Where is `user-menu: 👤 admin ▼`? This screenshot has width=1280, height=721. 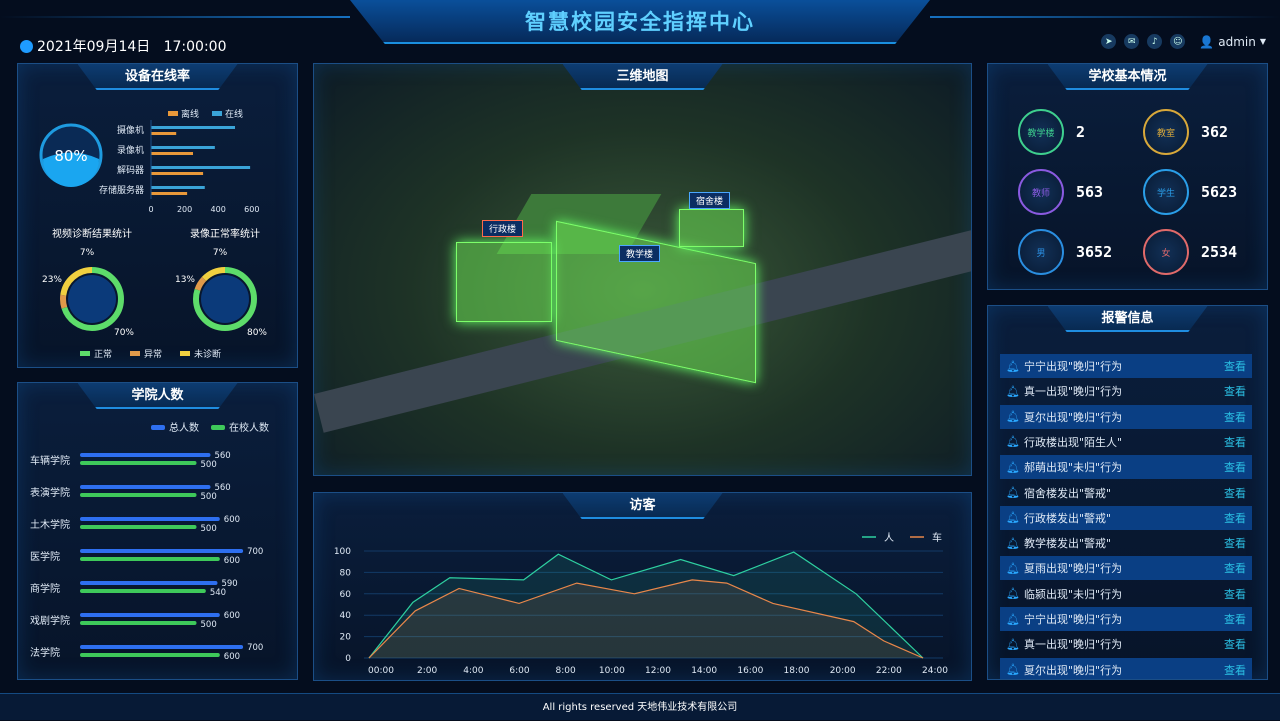
user-menu: 👤 admin ▼ is located at coordinates (1232, 42).